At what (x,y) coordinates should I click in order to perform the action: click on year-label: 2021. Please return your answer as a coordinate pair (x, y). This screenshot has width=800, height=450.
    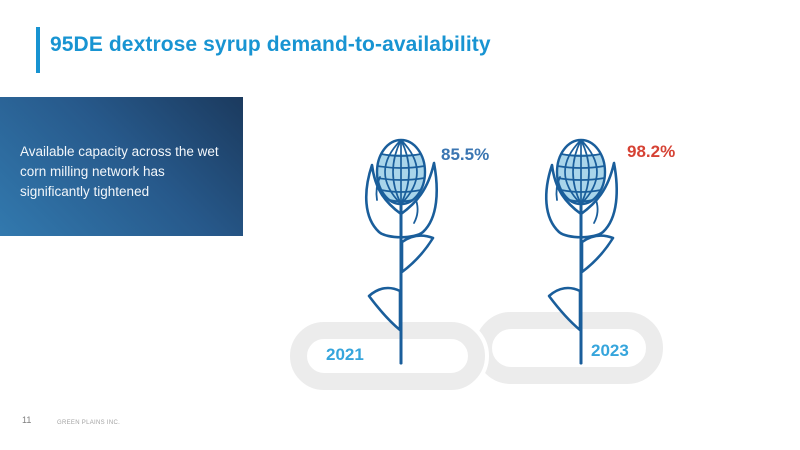
    Looking at the image, I should click on (345, 354).